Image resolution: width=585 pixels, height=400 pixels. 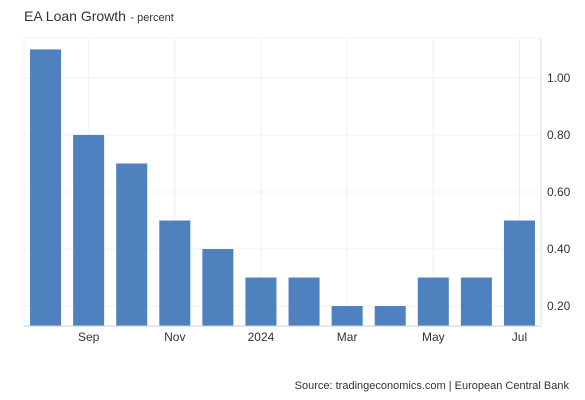 I want to click on x-tick-label: Jul, so click(x=519, y=337).